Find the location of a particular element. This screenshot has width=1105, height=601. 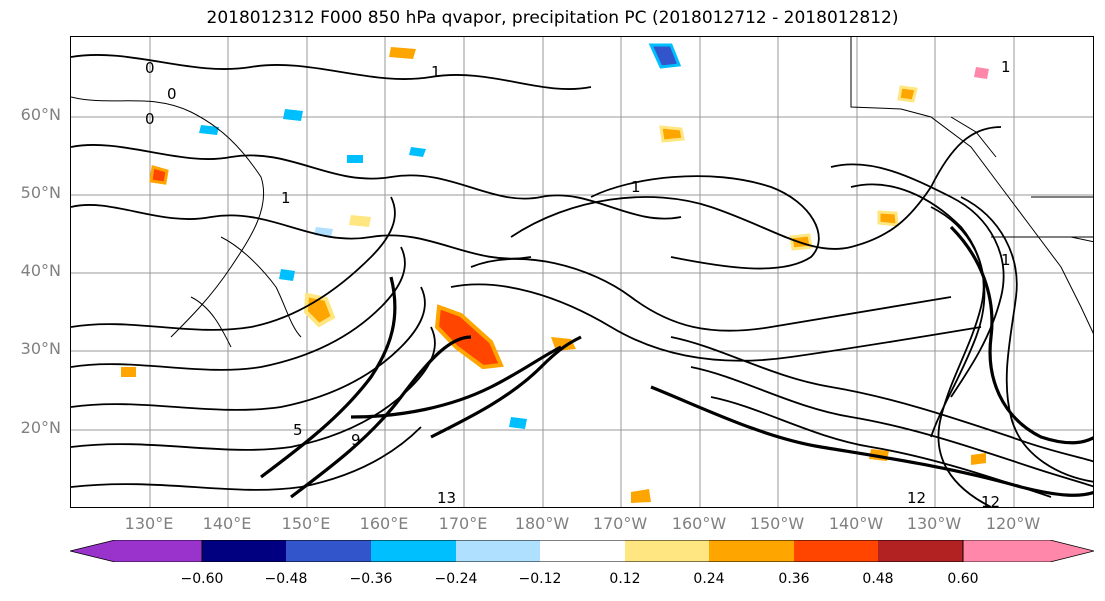

lon-label-180w: 180°W is located at coordinates (542, 523).